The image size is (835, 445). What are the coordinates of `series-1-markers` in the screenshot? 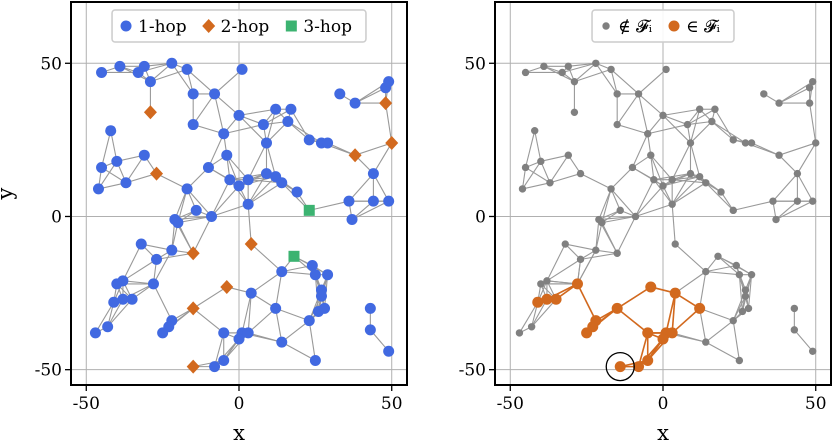 It's located at (619, 325).